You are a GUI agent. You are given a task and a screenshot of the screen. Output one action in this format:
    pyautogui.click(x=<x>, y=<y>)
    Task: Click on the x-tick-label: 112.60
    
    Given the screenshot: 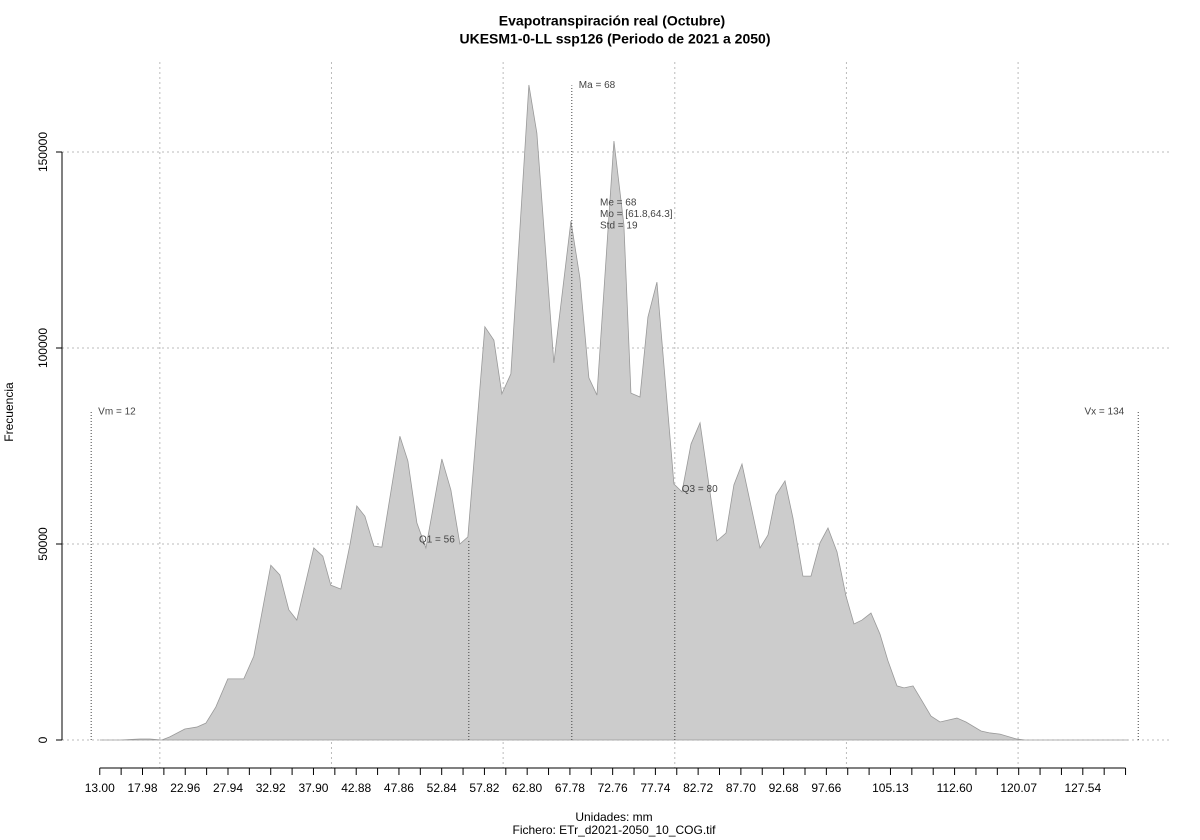 What is the action you would take?
    pyautogui.click(x=955, y=788)
    